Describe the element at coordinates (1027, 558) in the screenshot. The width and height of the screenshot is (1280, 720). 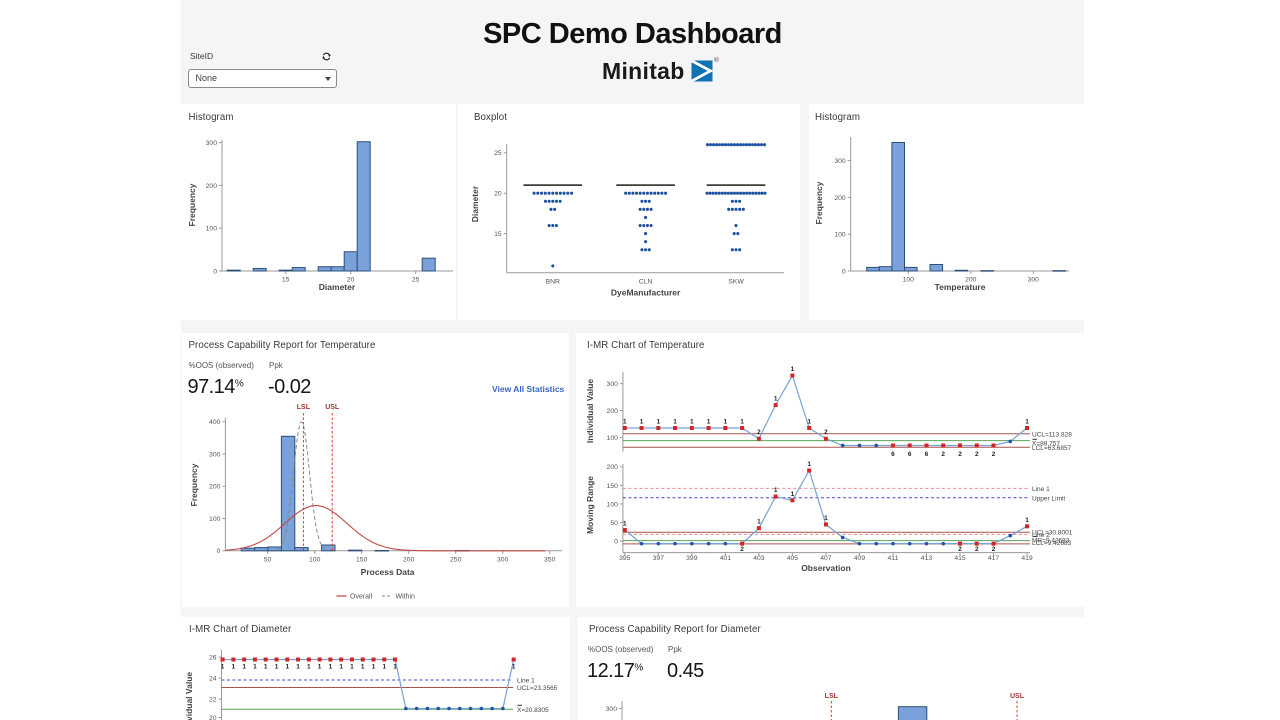
I see `svg-text: 419` at that location.